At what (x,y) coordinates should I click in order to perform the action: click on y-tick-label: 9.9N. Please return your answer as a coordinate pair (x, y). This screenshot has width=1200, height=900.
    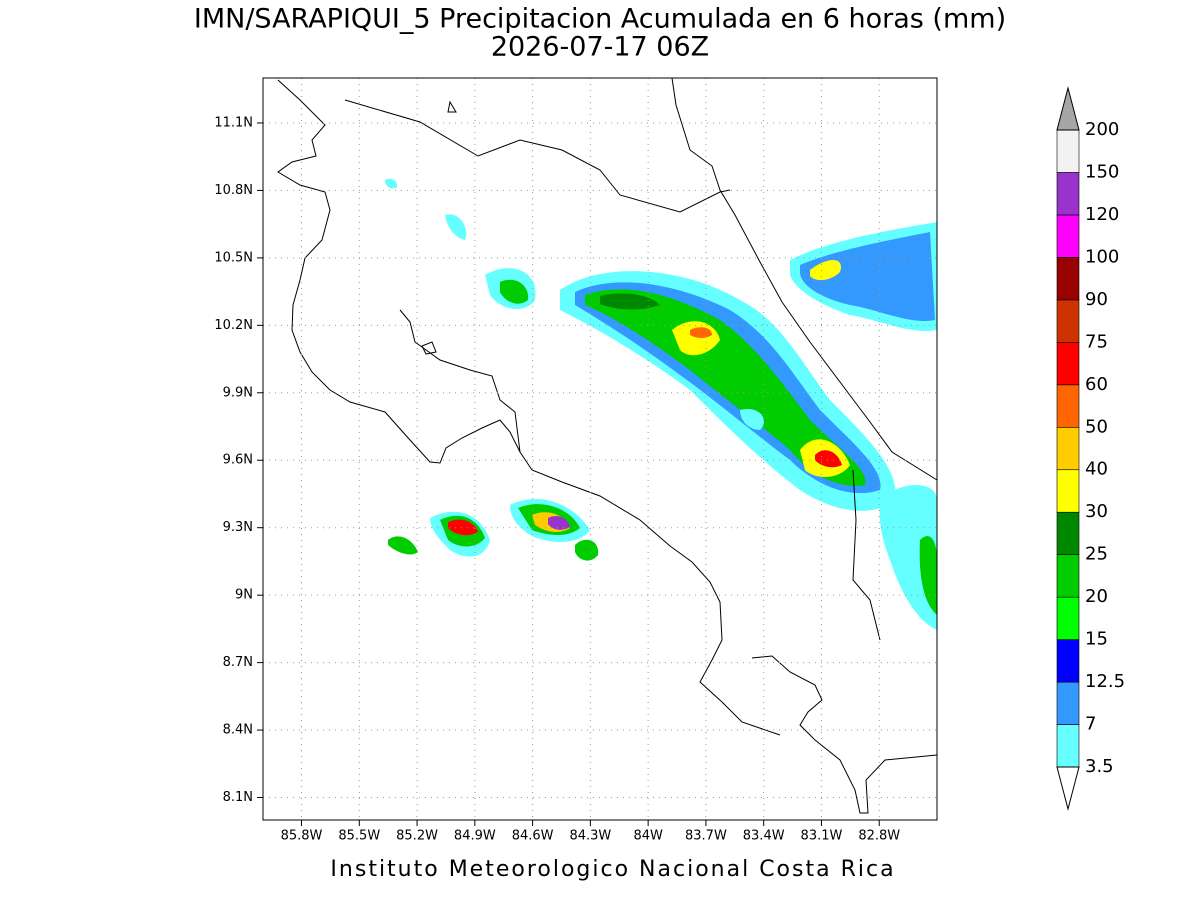
    Looking at the image, I should click on (238, 392).